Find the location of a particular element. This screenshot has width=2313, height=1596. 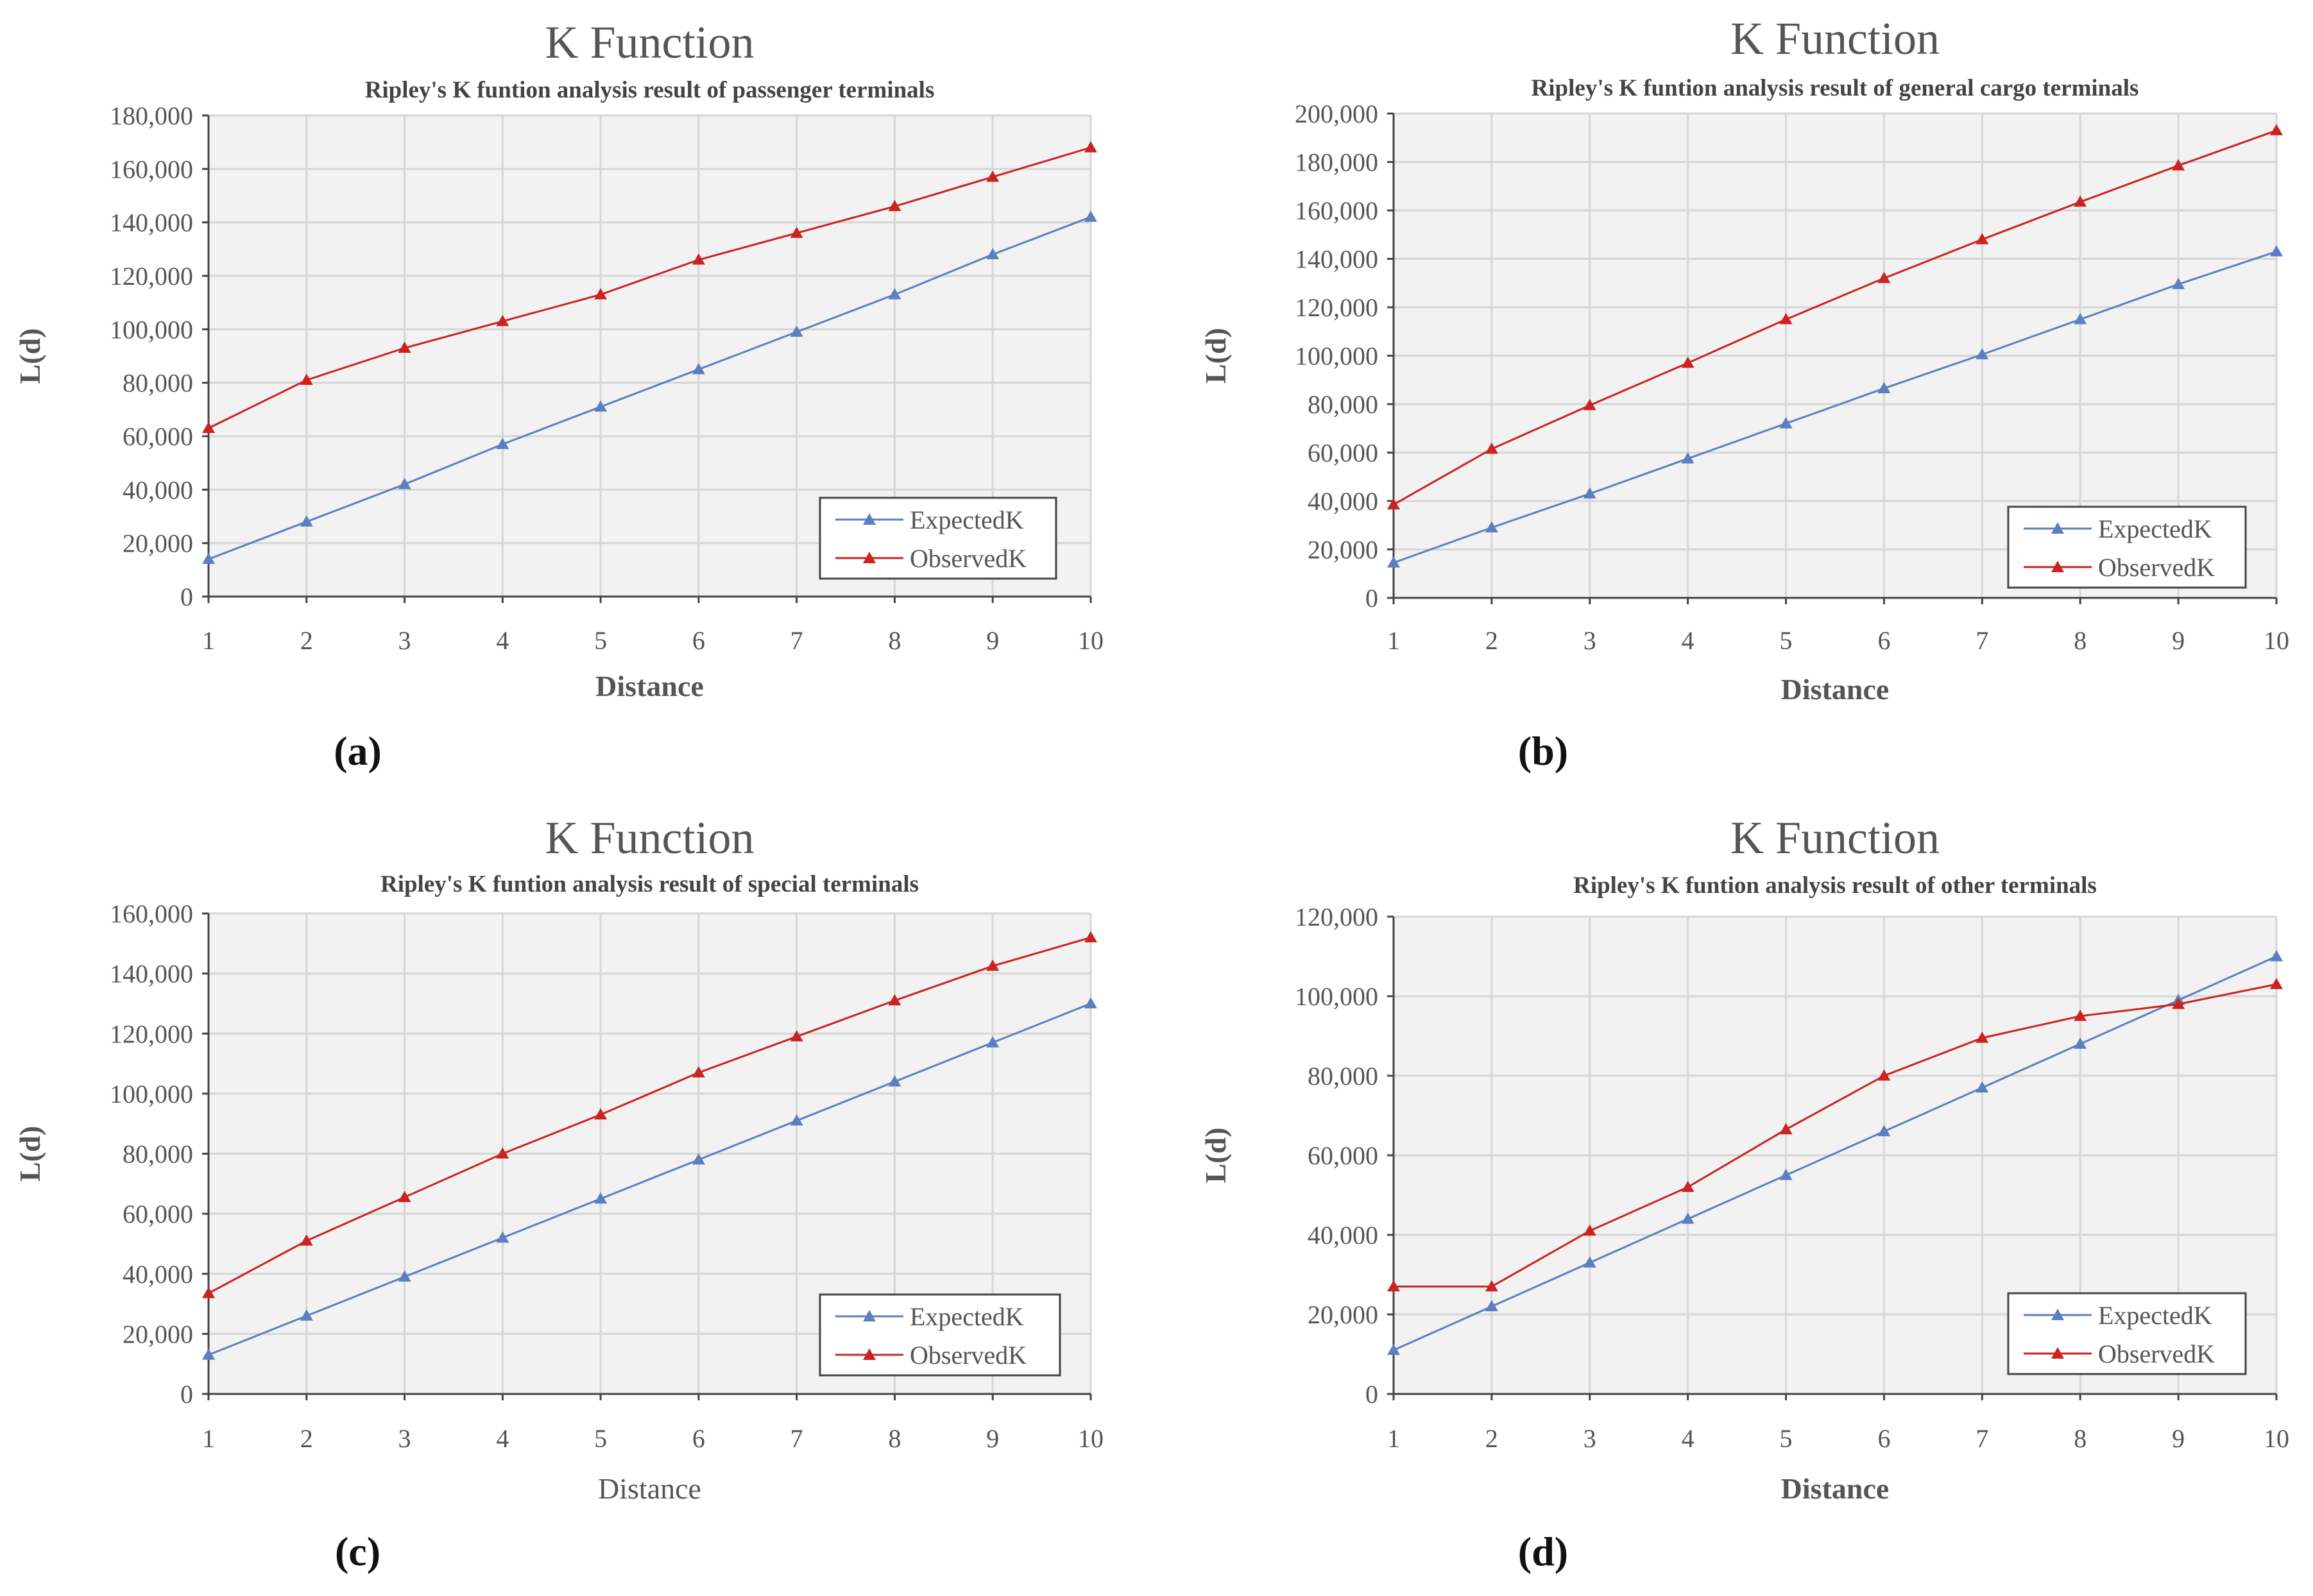

panel-label: (d) is located at coordinates (1543, 1551).